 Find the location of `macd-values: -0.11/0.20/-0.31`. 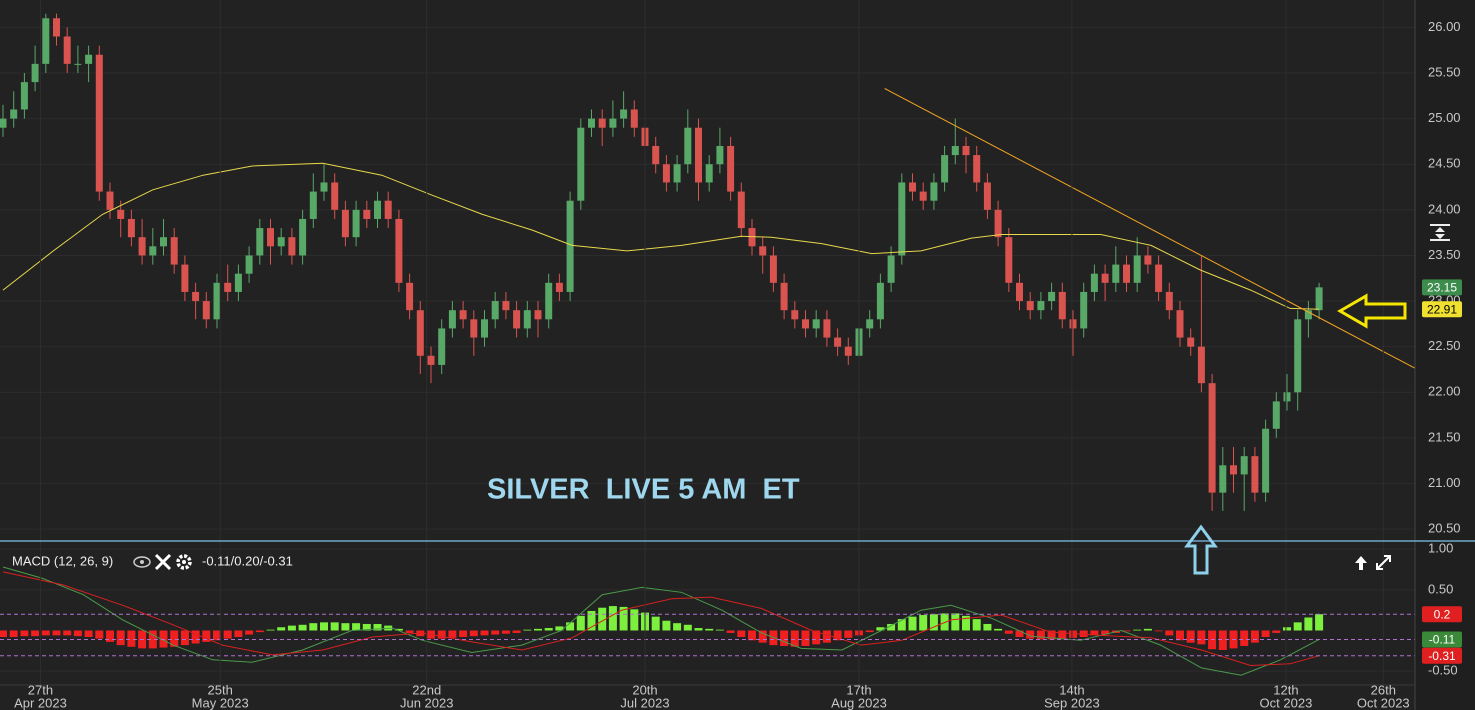

macd-values: -0.11/0.20/-0.31 is located at coordinates (247, 560).